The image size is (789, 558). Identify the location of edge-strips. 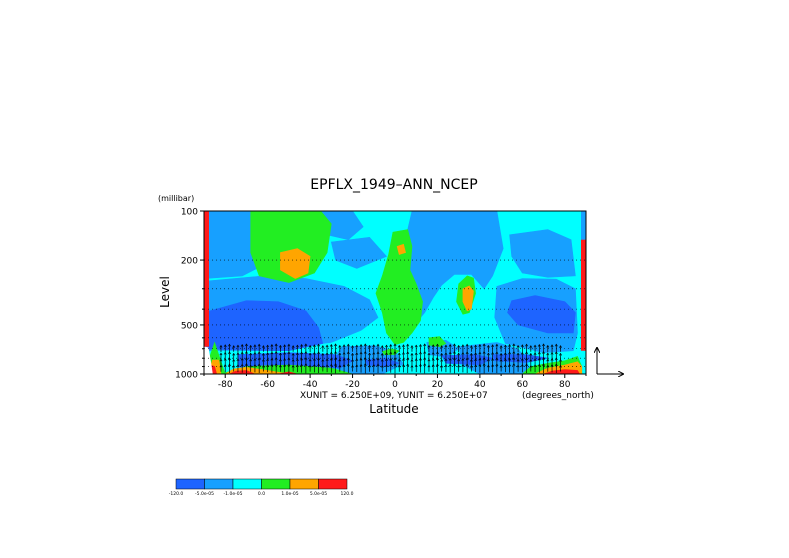
(395, 281).